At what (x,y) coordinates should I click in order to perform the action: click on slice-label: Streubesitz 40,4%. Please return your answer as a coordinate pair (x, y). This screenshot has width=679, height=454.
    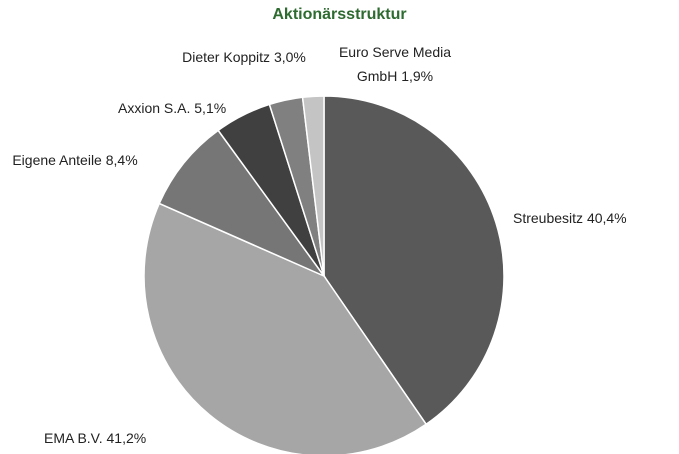
    Looking at the image, I should click on (596, 218).